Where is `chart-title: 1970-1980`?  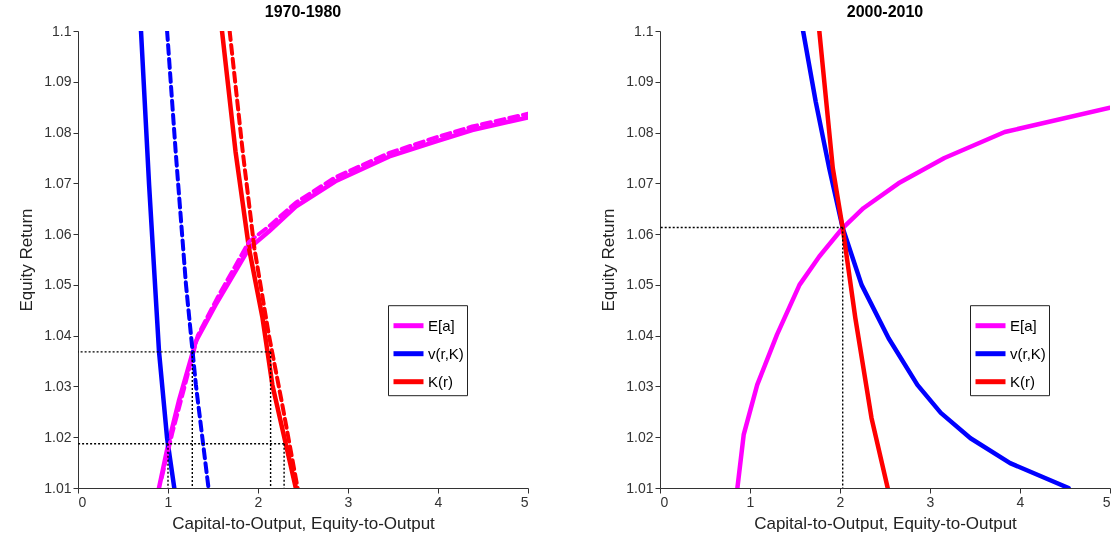
chart-title: 1970-1980 is located at coordinates (303, 11).